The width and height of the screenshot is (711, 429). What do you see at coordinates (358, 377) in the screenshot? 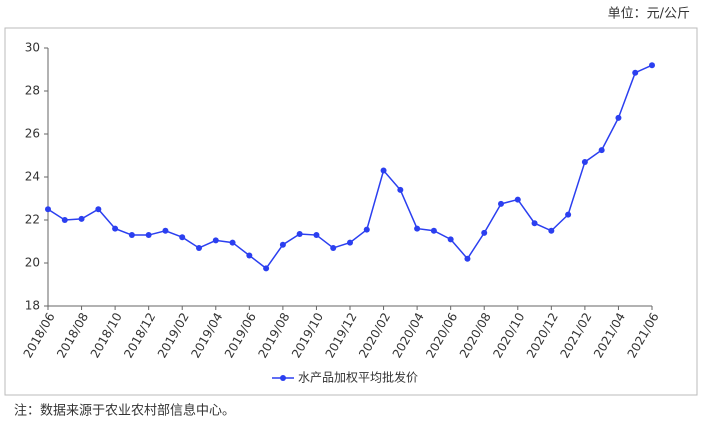
I see `legend-label: 水产品加权平均批发价` at bounding box center [358, 377].